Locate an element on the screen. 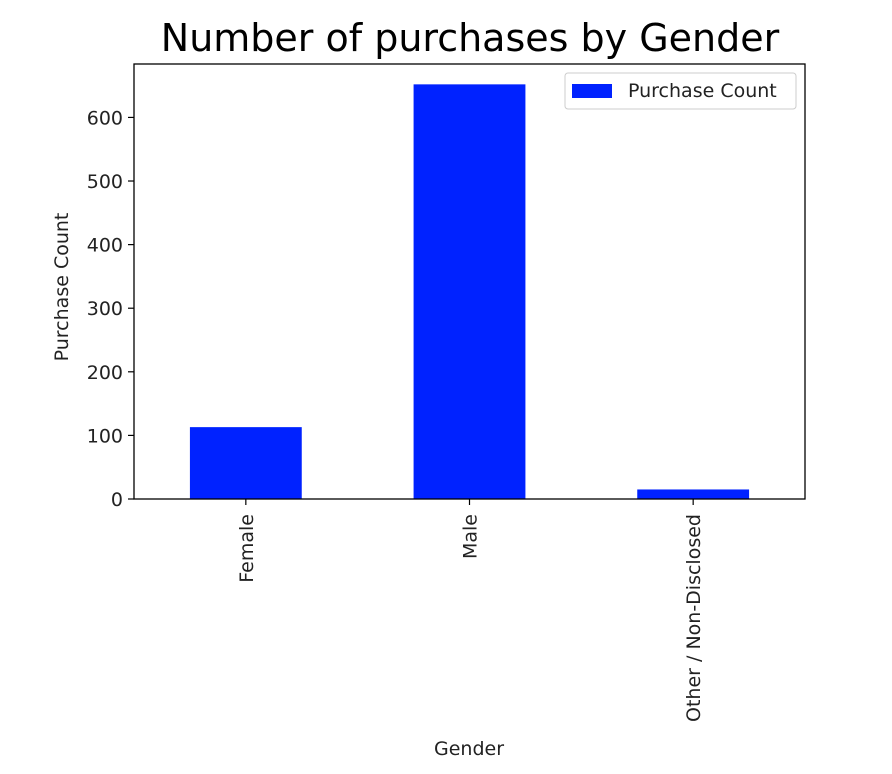 The image size is (892, 774). bar-other-non-disclosed is located at coordinates (693, 494).